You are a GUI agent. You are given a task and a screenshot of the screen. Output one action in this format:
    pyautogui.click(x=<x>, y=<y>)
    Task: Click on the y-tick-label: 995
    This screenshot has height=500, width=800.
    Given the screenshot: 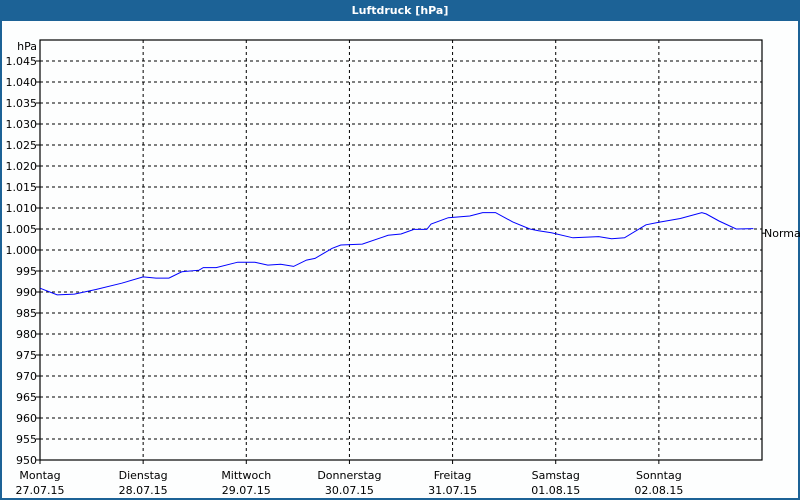 What is the action you would take?
    pyautogui.click(x=26, y=271)
    